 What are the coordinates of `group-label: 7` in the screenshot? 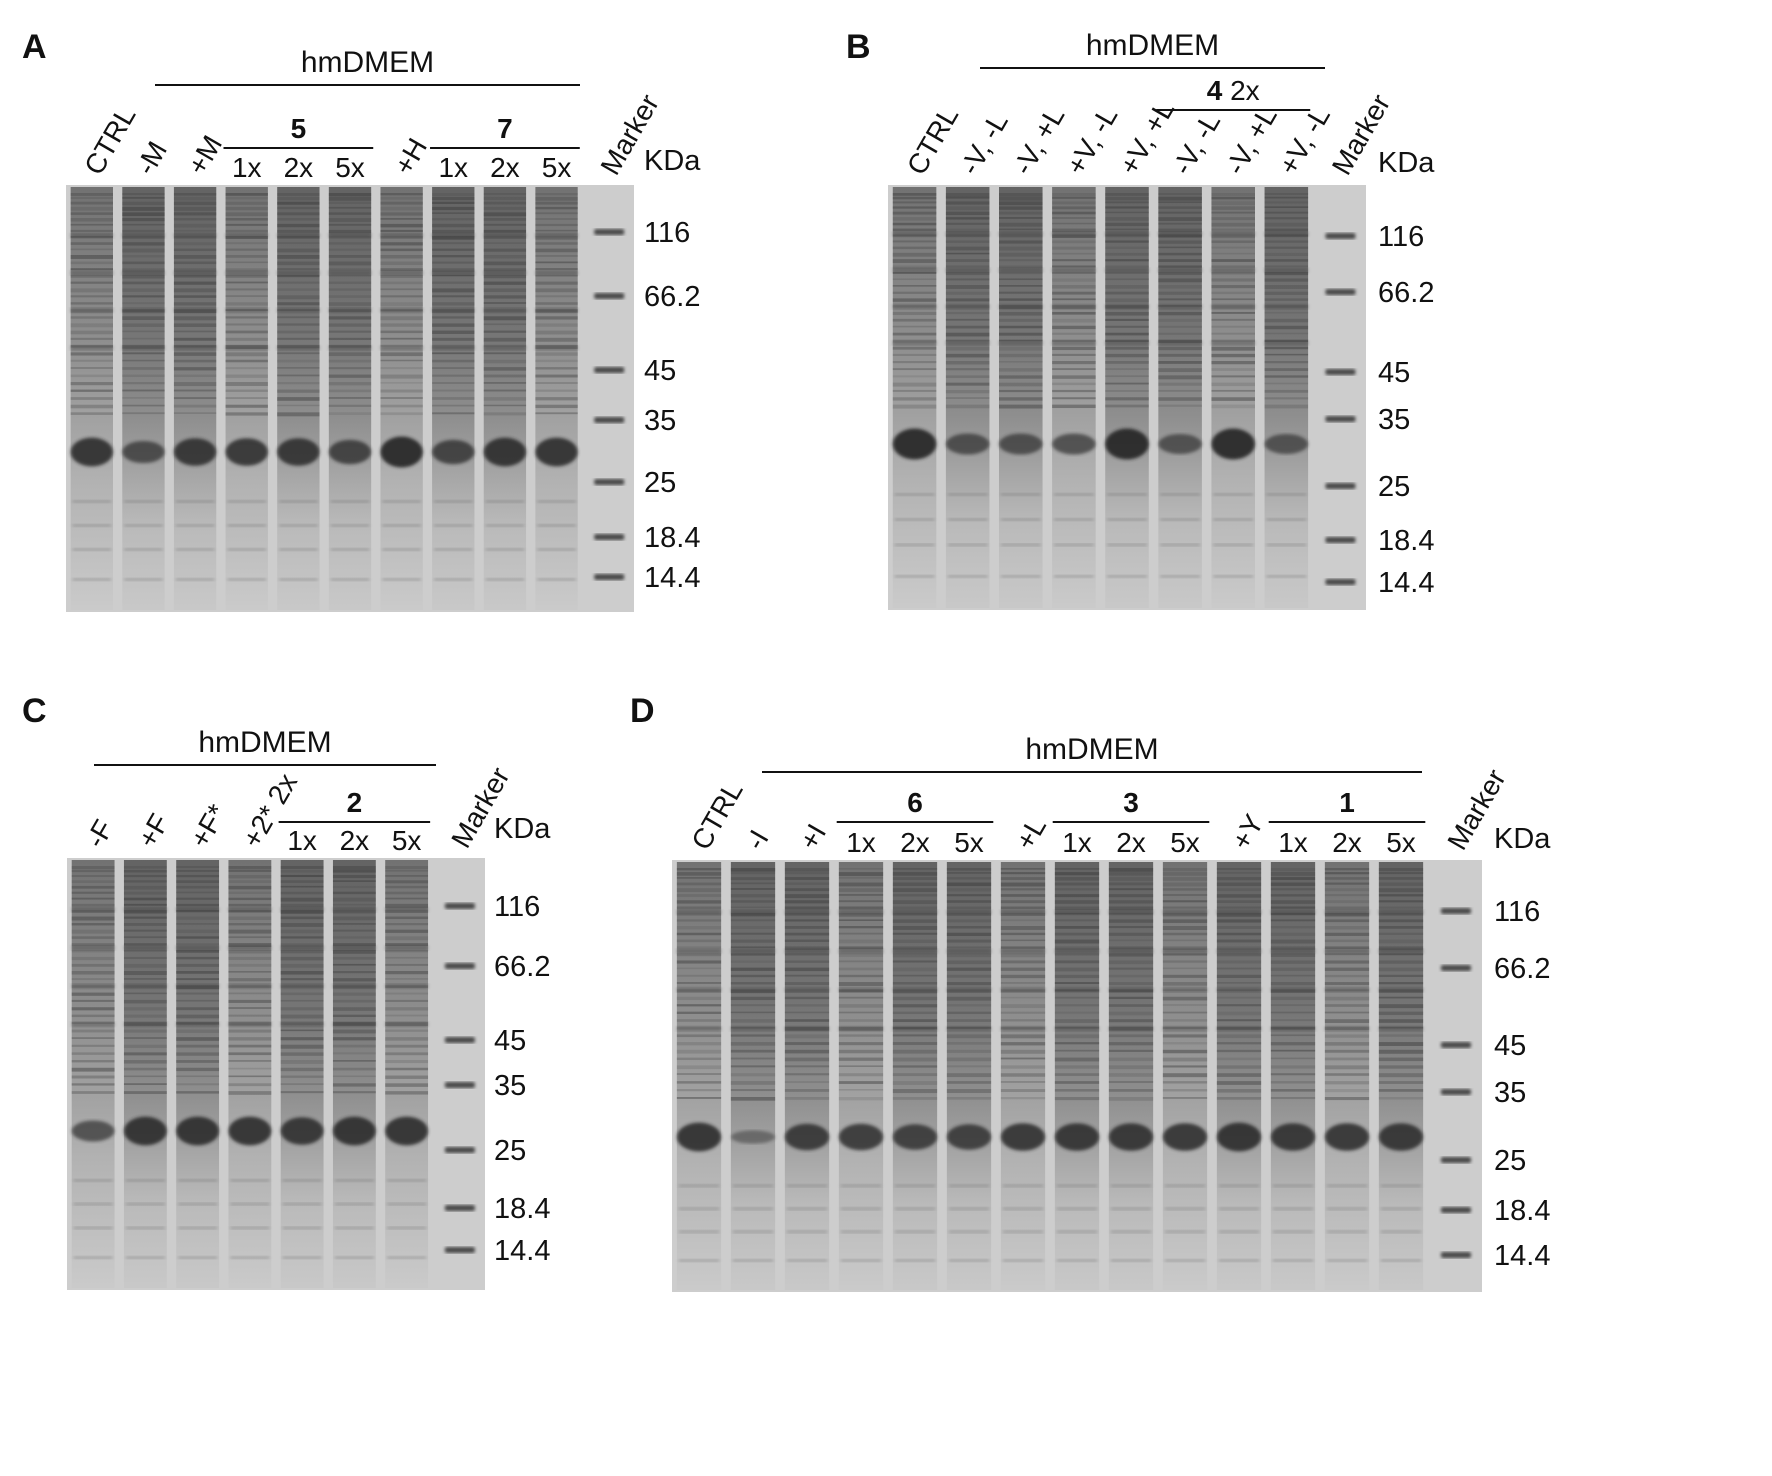 It's located at (505, 128).